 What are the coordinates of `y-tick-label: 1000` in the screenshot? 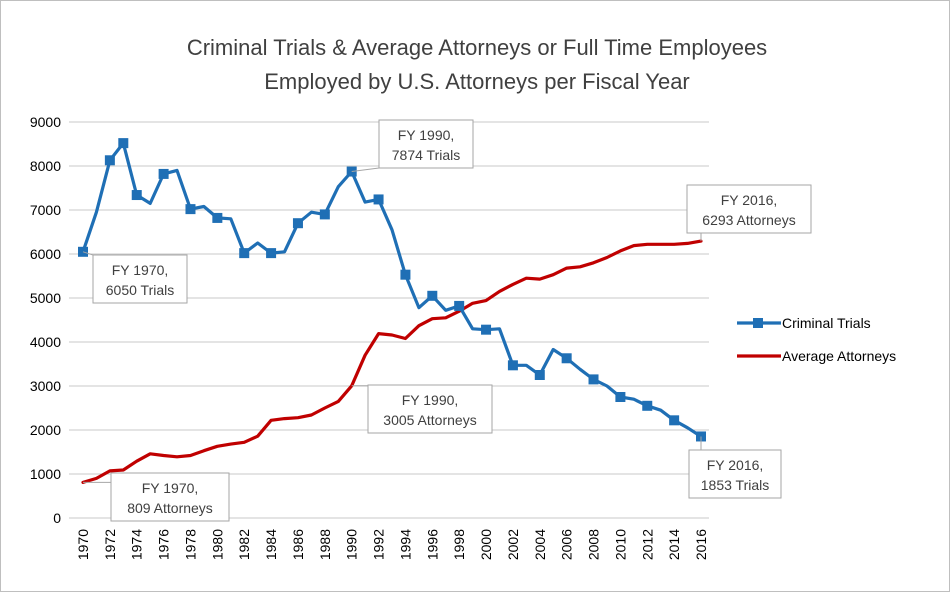 It's located at (45, 474).